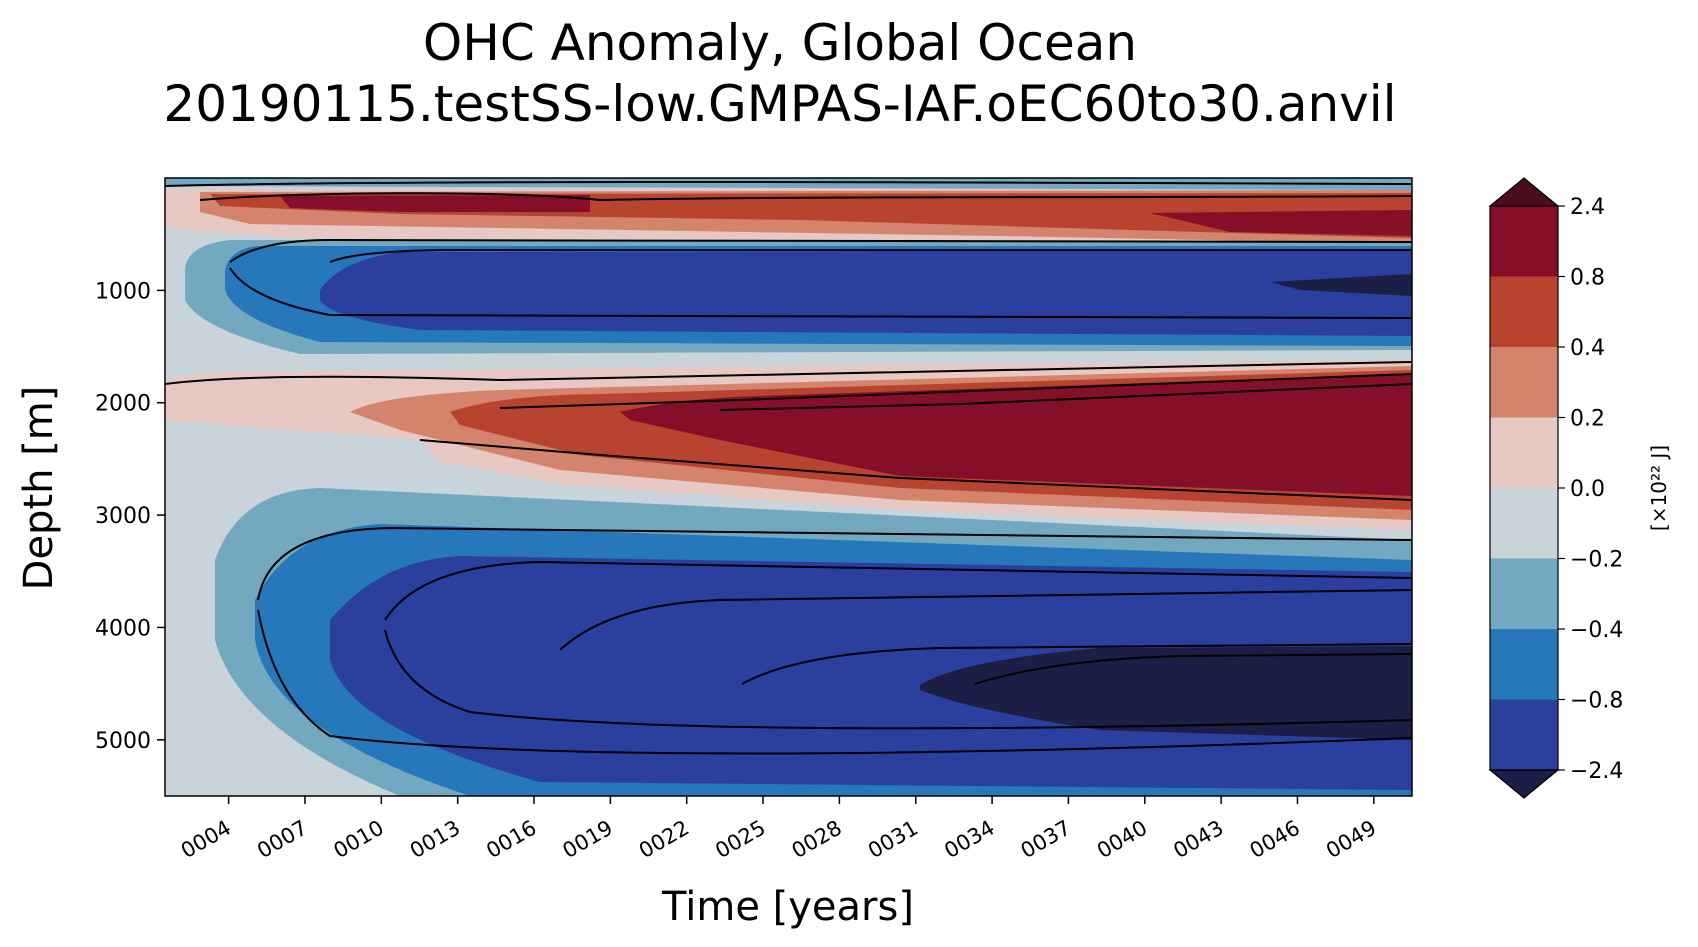 The height and width of the screenshot is (947, 1698). What do you see at coordinates (123, 628) in the screenshot?
I see `y-tick-label: 4000` at bounding box center [123, 628].